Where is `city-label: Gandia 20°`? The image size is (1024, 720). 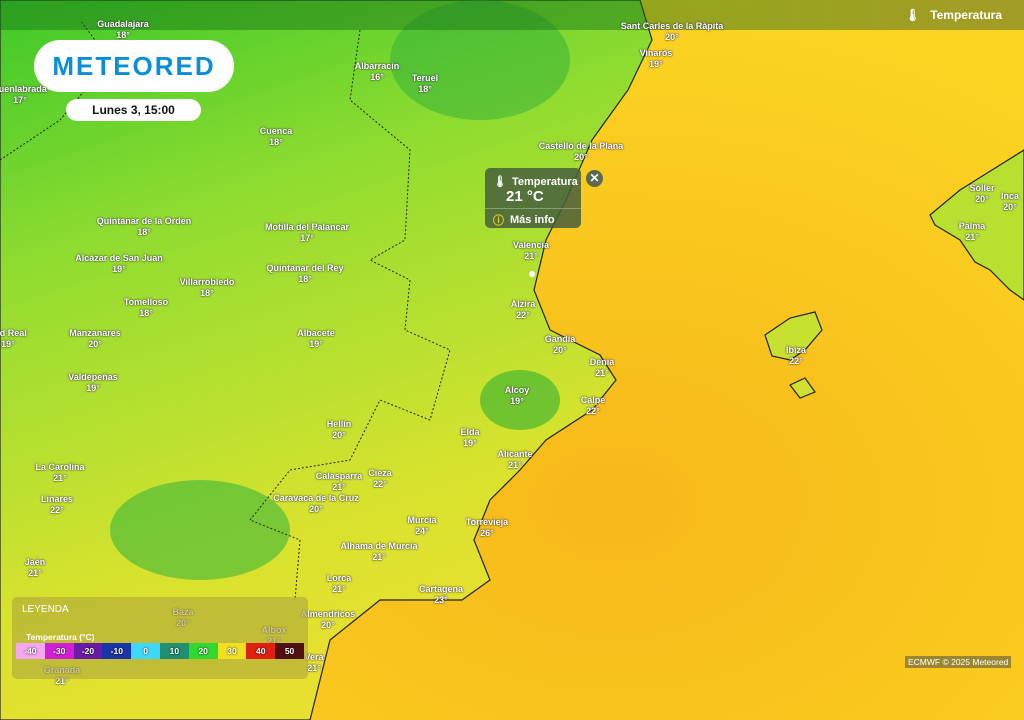
city-label: Gandia 20° is located at coordinates (560, 345).